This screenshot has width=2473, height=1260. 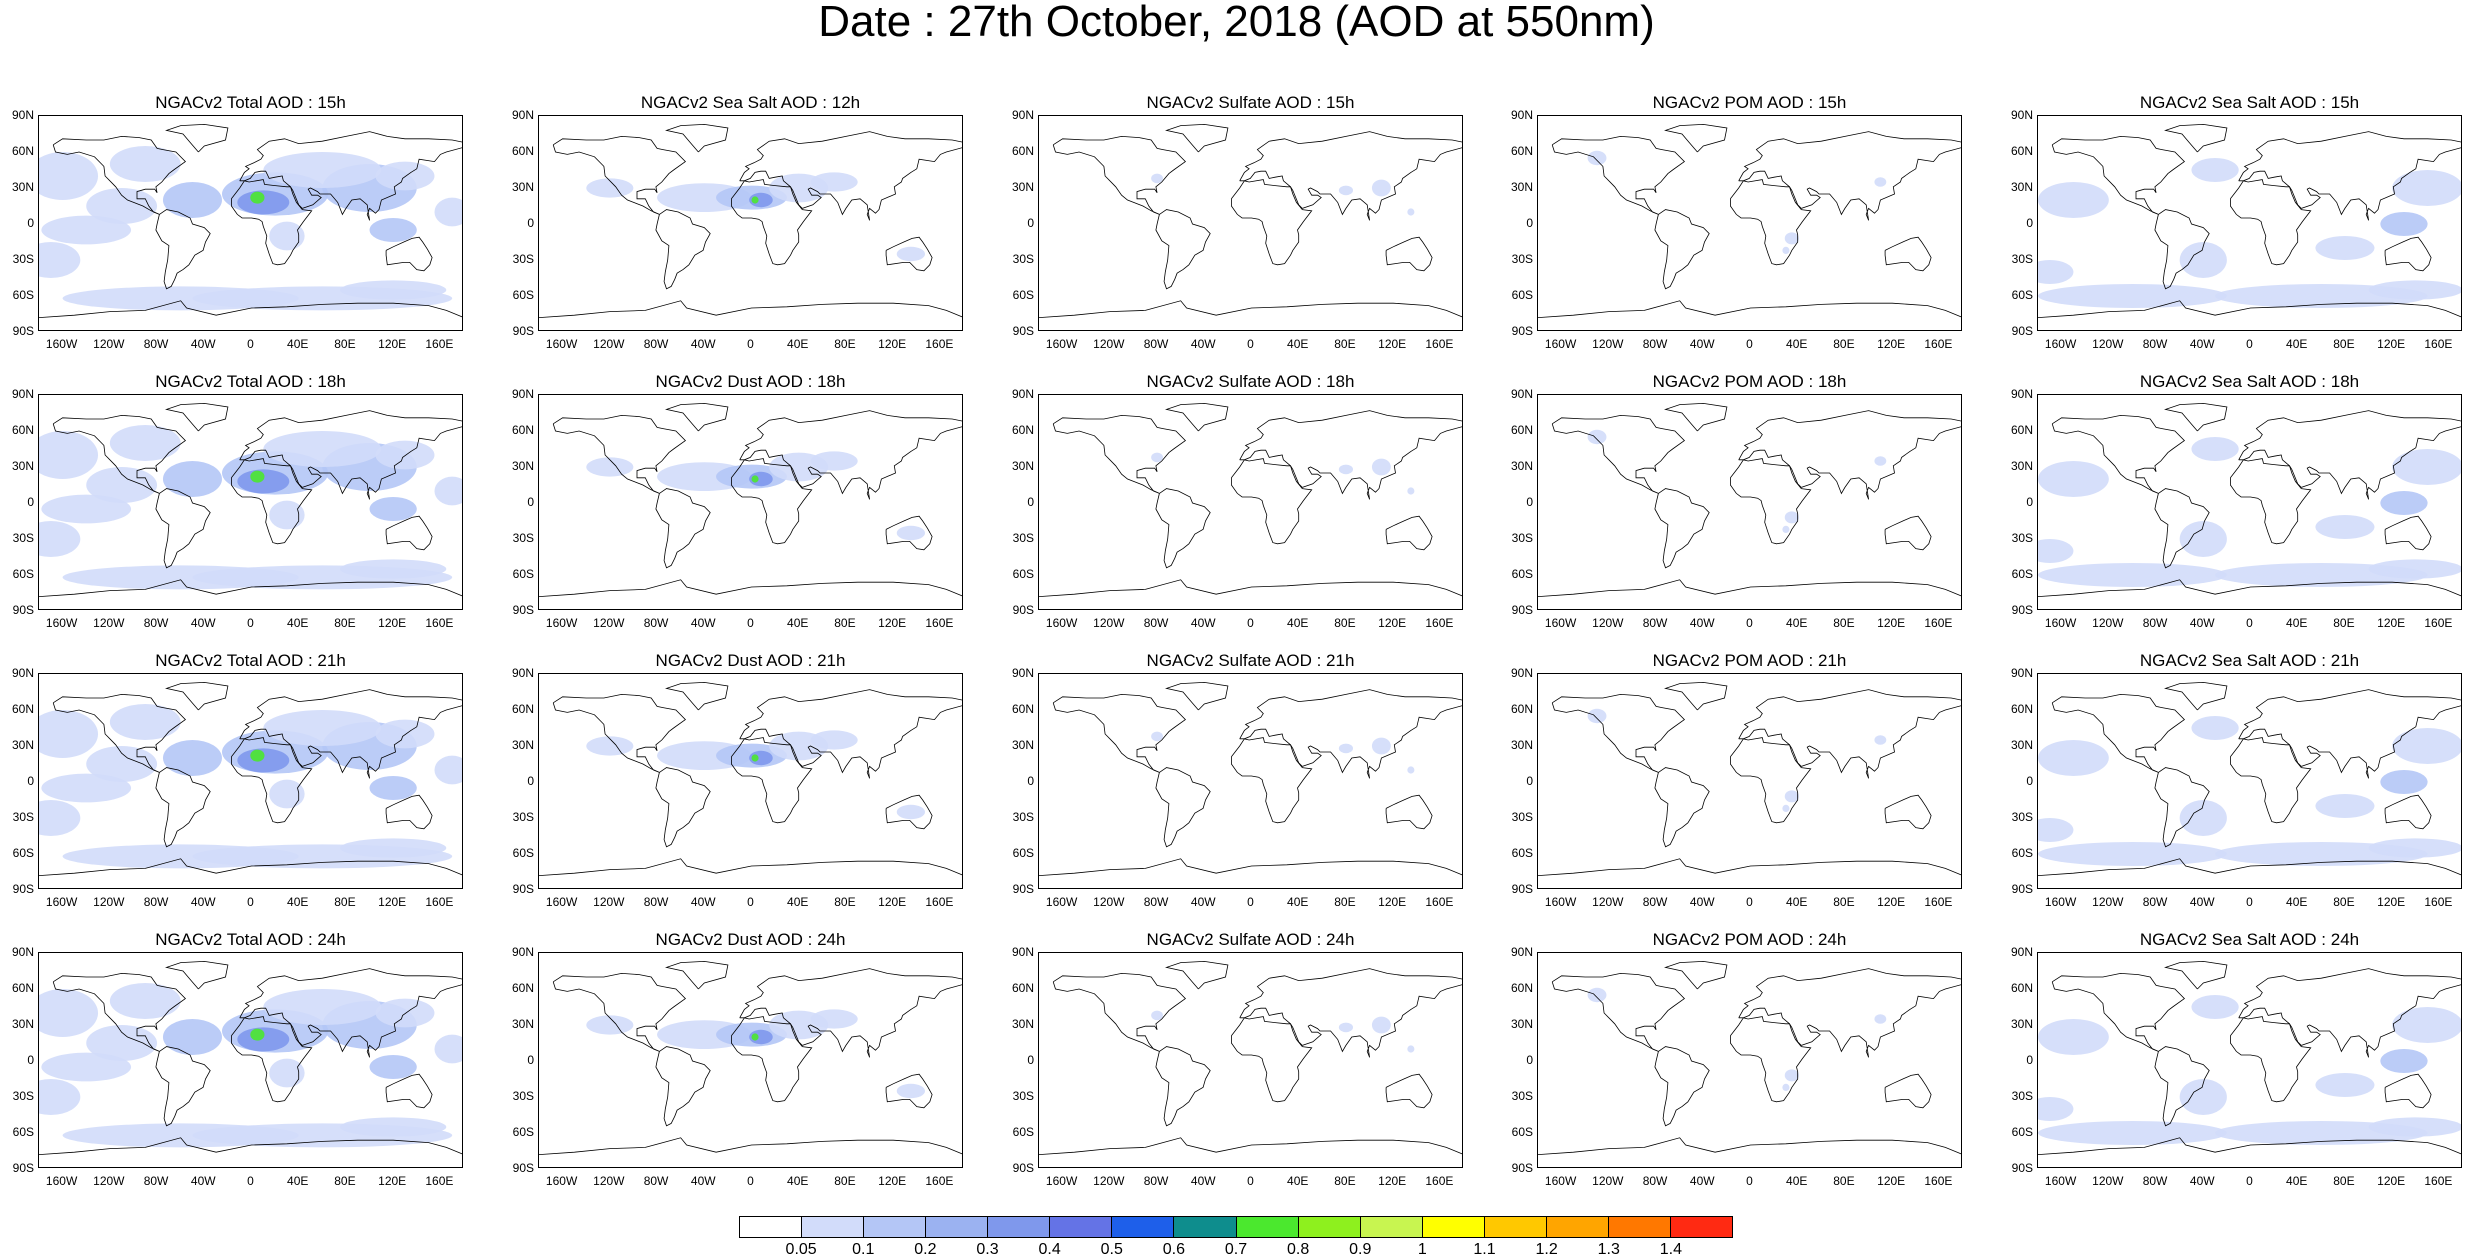 I want to click on longitude-label: 80W, so click(x=1655, y=623).